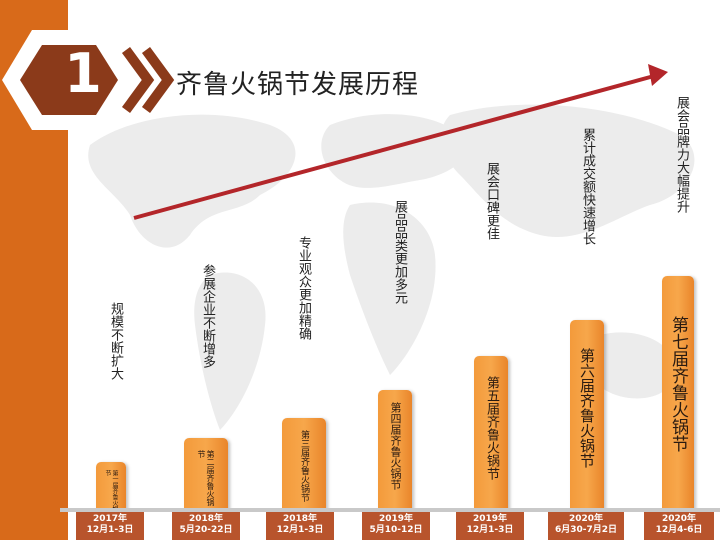 The height and width of the screenshot is (540, 720). Describe the element at coordinates (206, 530) in the screenshot. I see `milestone-date-range-2: 5月20-22日` at that location.